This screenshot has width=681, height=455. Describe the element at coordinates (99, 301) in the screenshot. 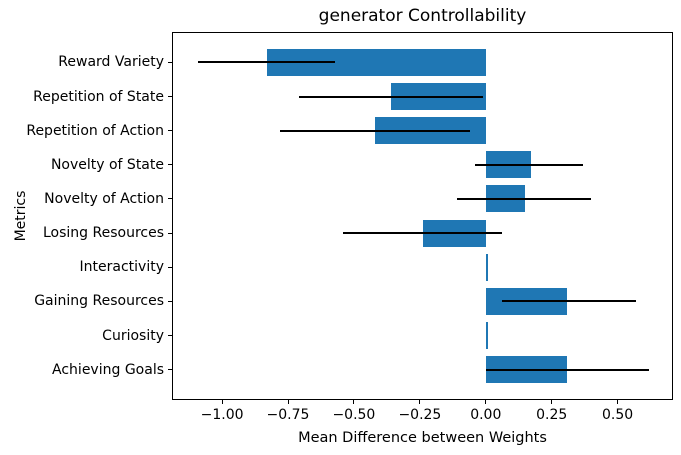

I see `y-tick-label: Gaining Resources` at that location.